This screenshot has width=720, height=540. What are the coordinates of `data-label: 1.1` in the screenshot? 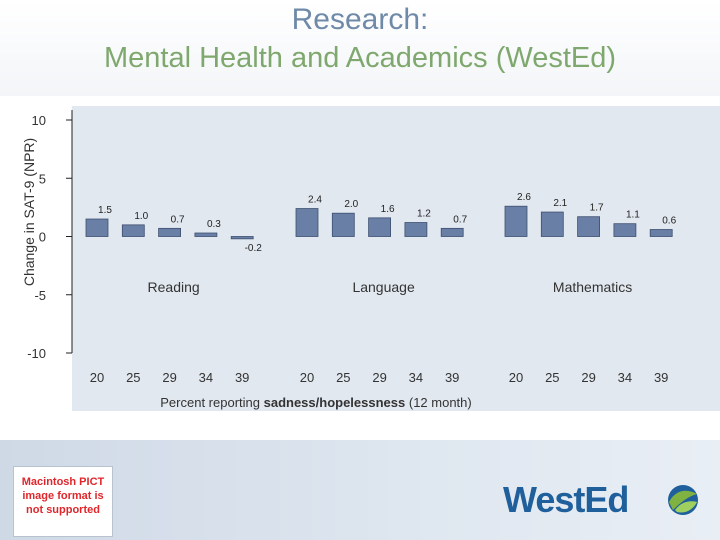 It's located at (633, 215).